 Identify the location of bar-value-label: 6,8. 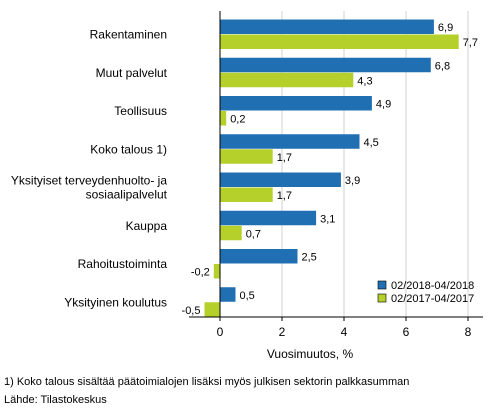
(442, 66).